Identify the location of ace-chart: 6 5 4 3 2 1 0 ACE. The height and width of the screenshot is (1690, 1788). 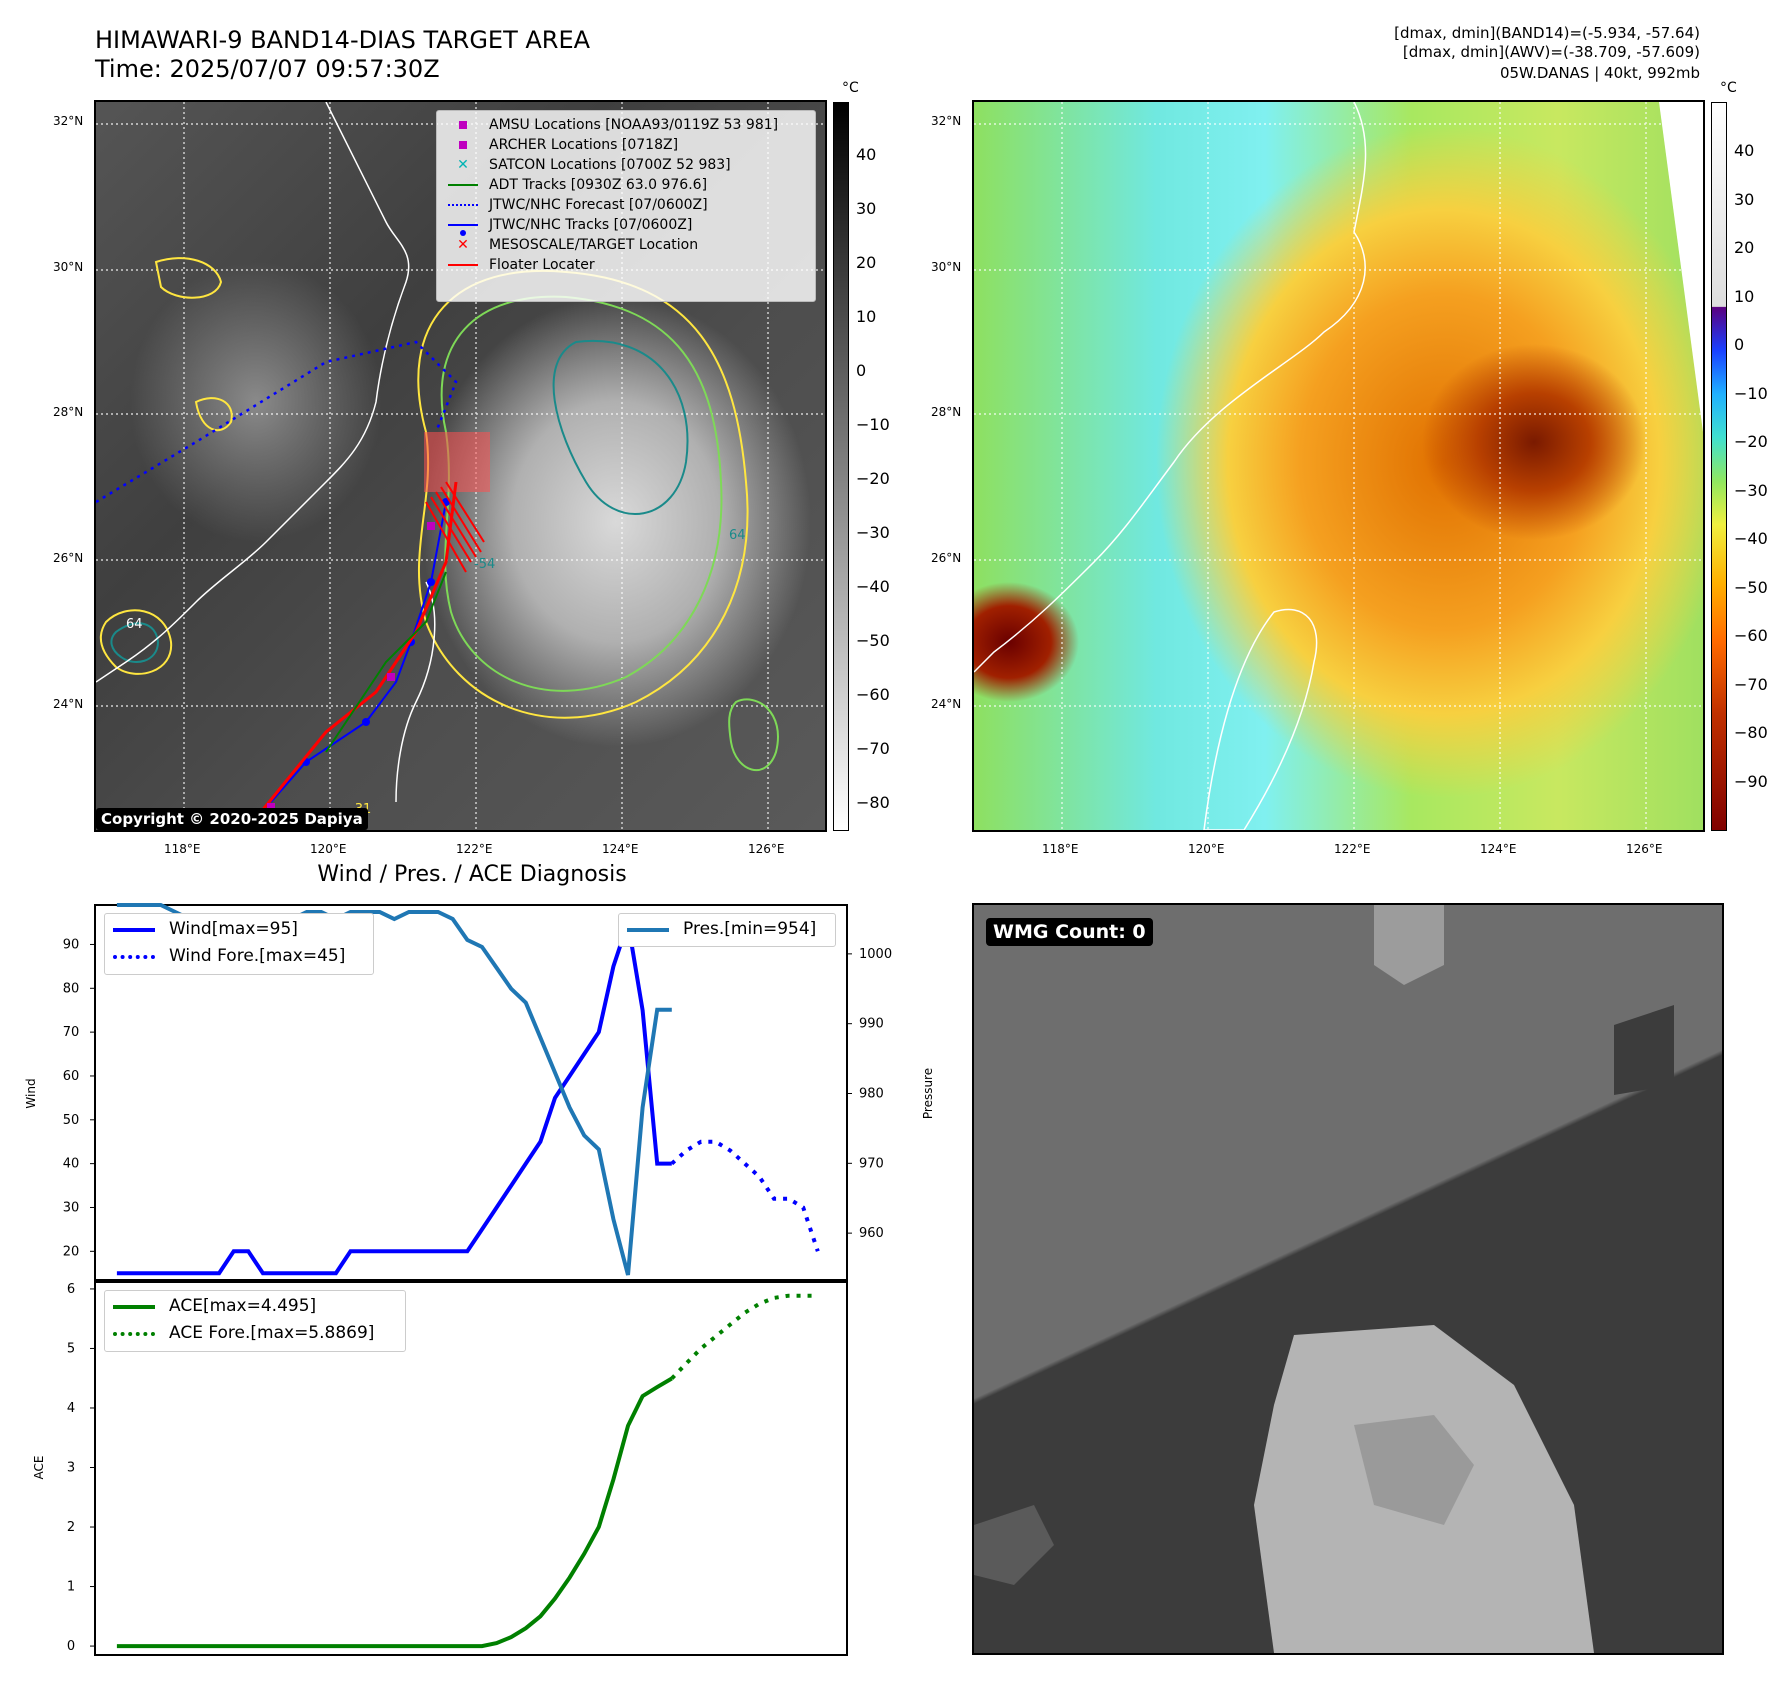
(440, 1467).